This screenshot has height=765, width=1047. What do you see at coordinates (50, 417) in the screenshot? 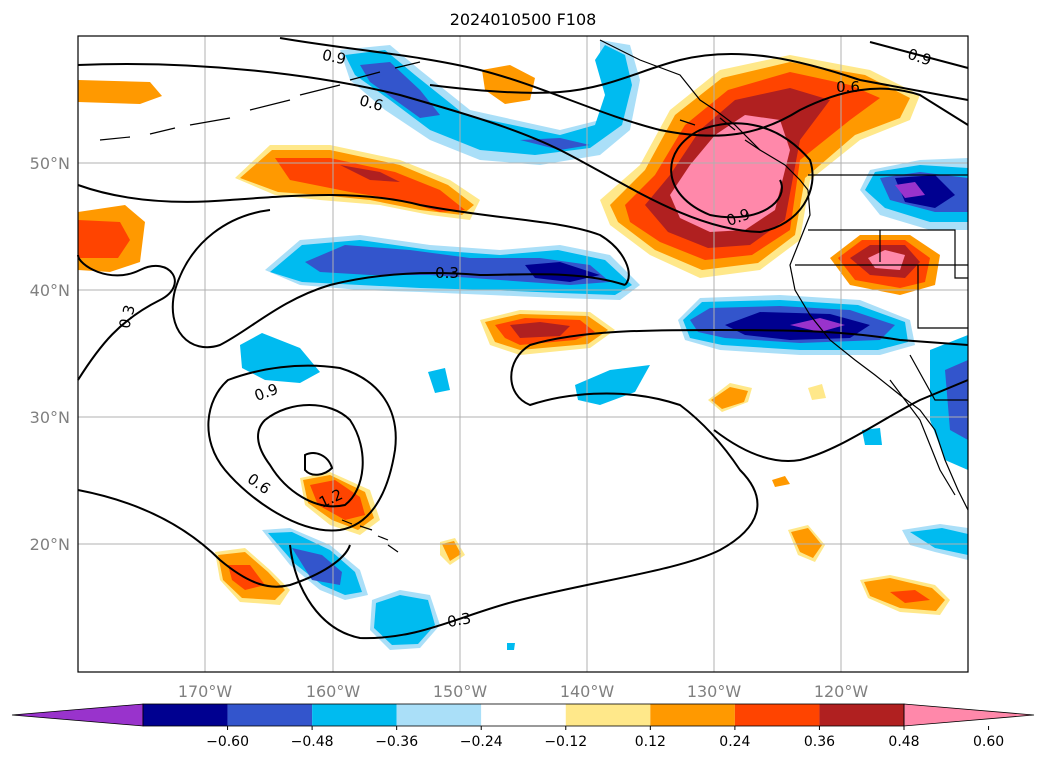
I see `latitude-label: 30°N` at bounding box center [50, 417].